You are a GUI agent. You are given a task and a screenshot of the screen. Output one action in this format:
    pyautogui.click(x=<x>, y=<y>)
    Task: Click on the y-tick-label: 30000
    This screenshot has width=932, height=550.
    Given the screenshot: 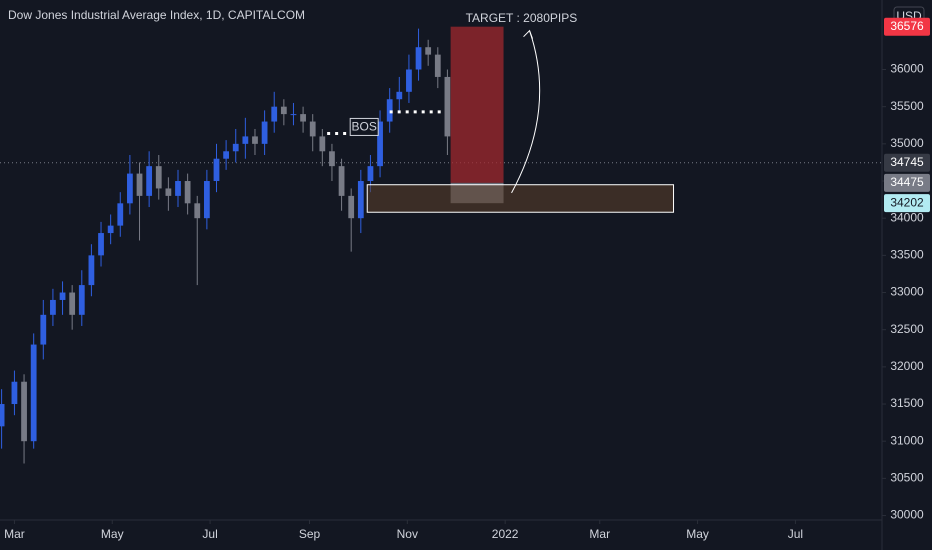 What is the action you would take?
    pyautogui.click(x=907, y=515)
    